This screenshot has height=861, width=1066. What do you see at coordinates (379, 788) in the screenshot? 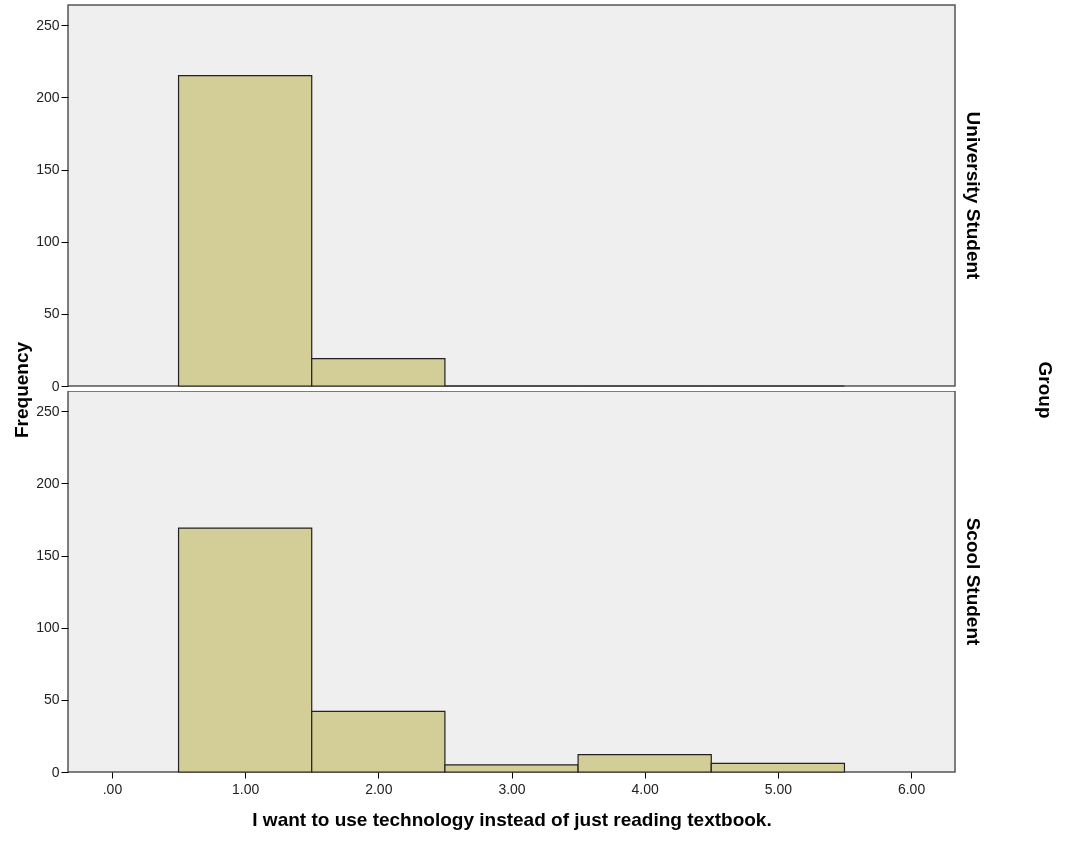
I see `x-tick-label: 2.00` at bounding box center [379, 788].